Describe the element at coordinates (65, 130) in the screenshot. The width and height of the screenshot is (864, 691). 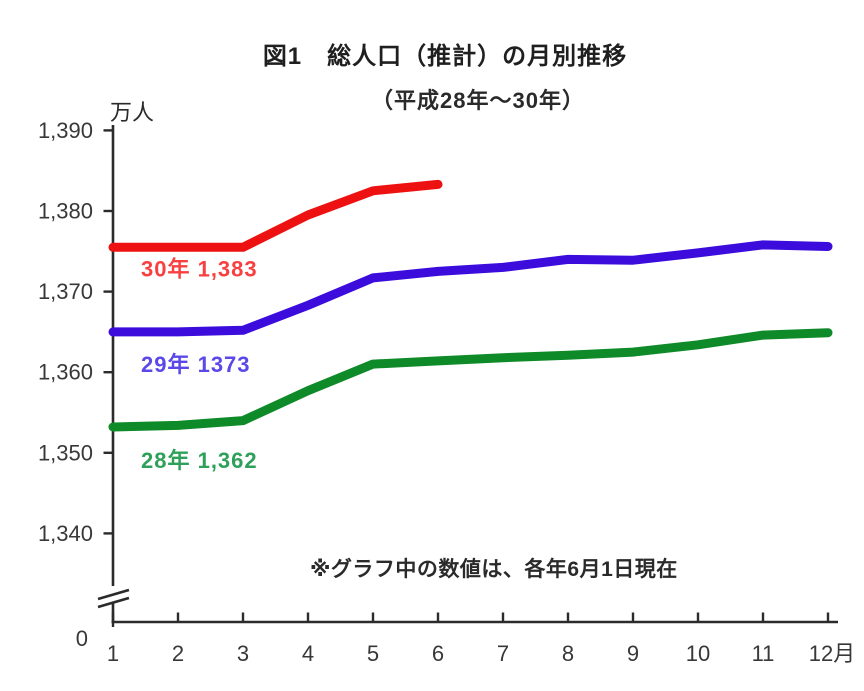
I see `y-tick-label: 1,390` at that location.